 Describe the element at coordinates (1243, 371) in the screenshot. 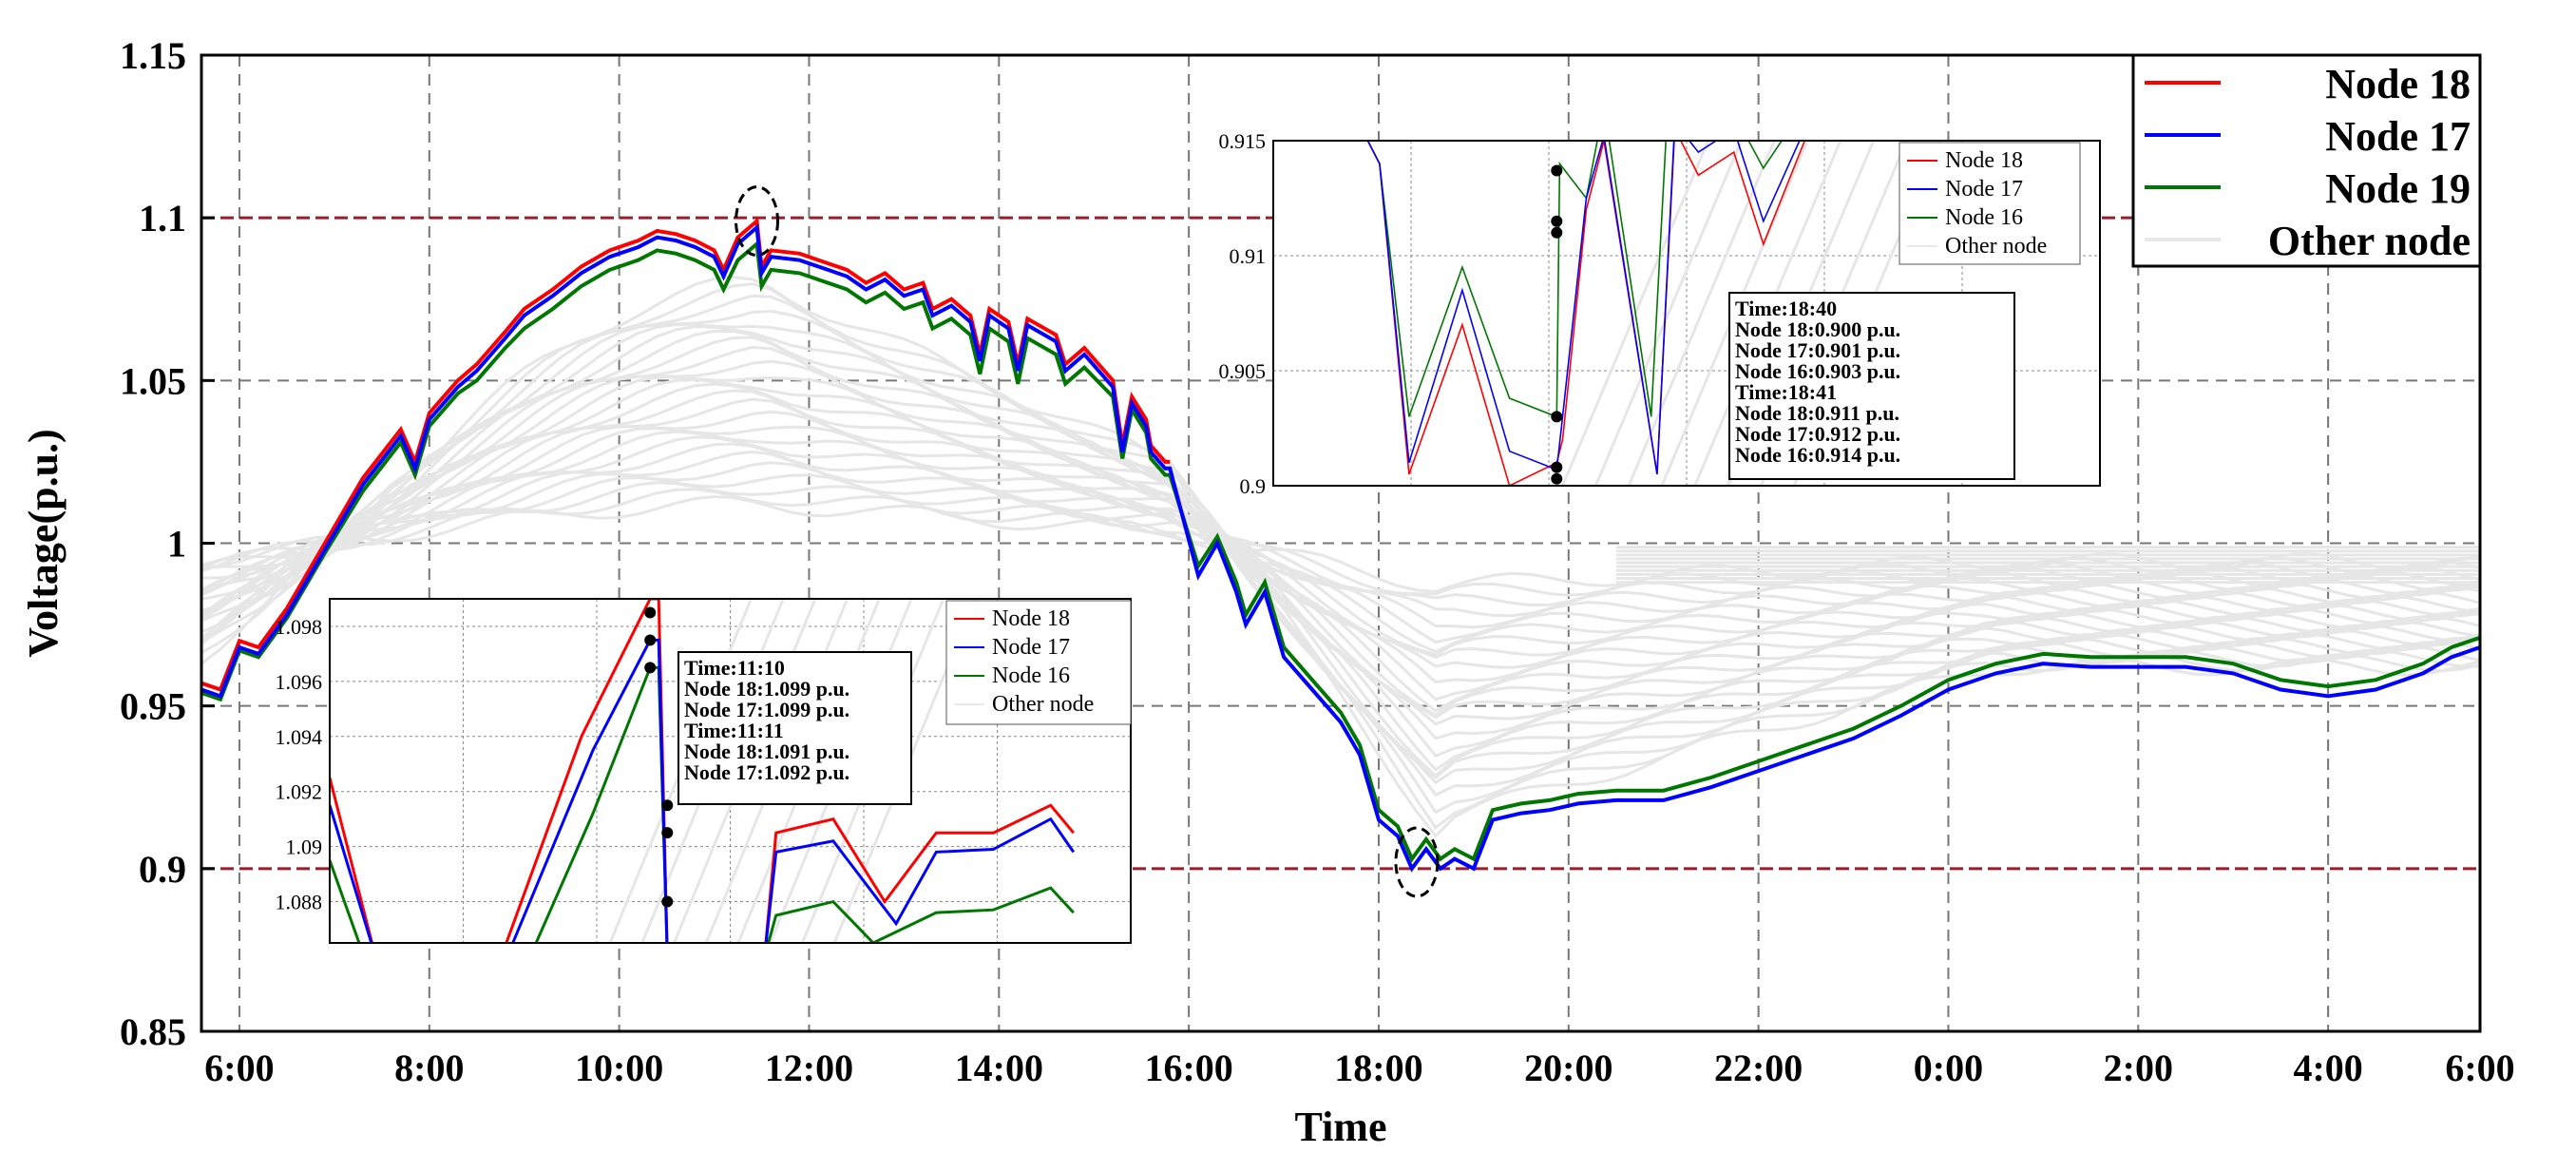

I see `inset-y-tick-label: 0.905` at that location.